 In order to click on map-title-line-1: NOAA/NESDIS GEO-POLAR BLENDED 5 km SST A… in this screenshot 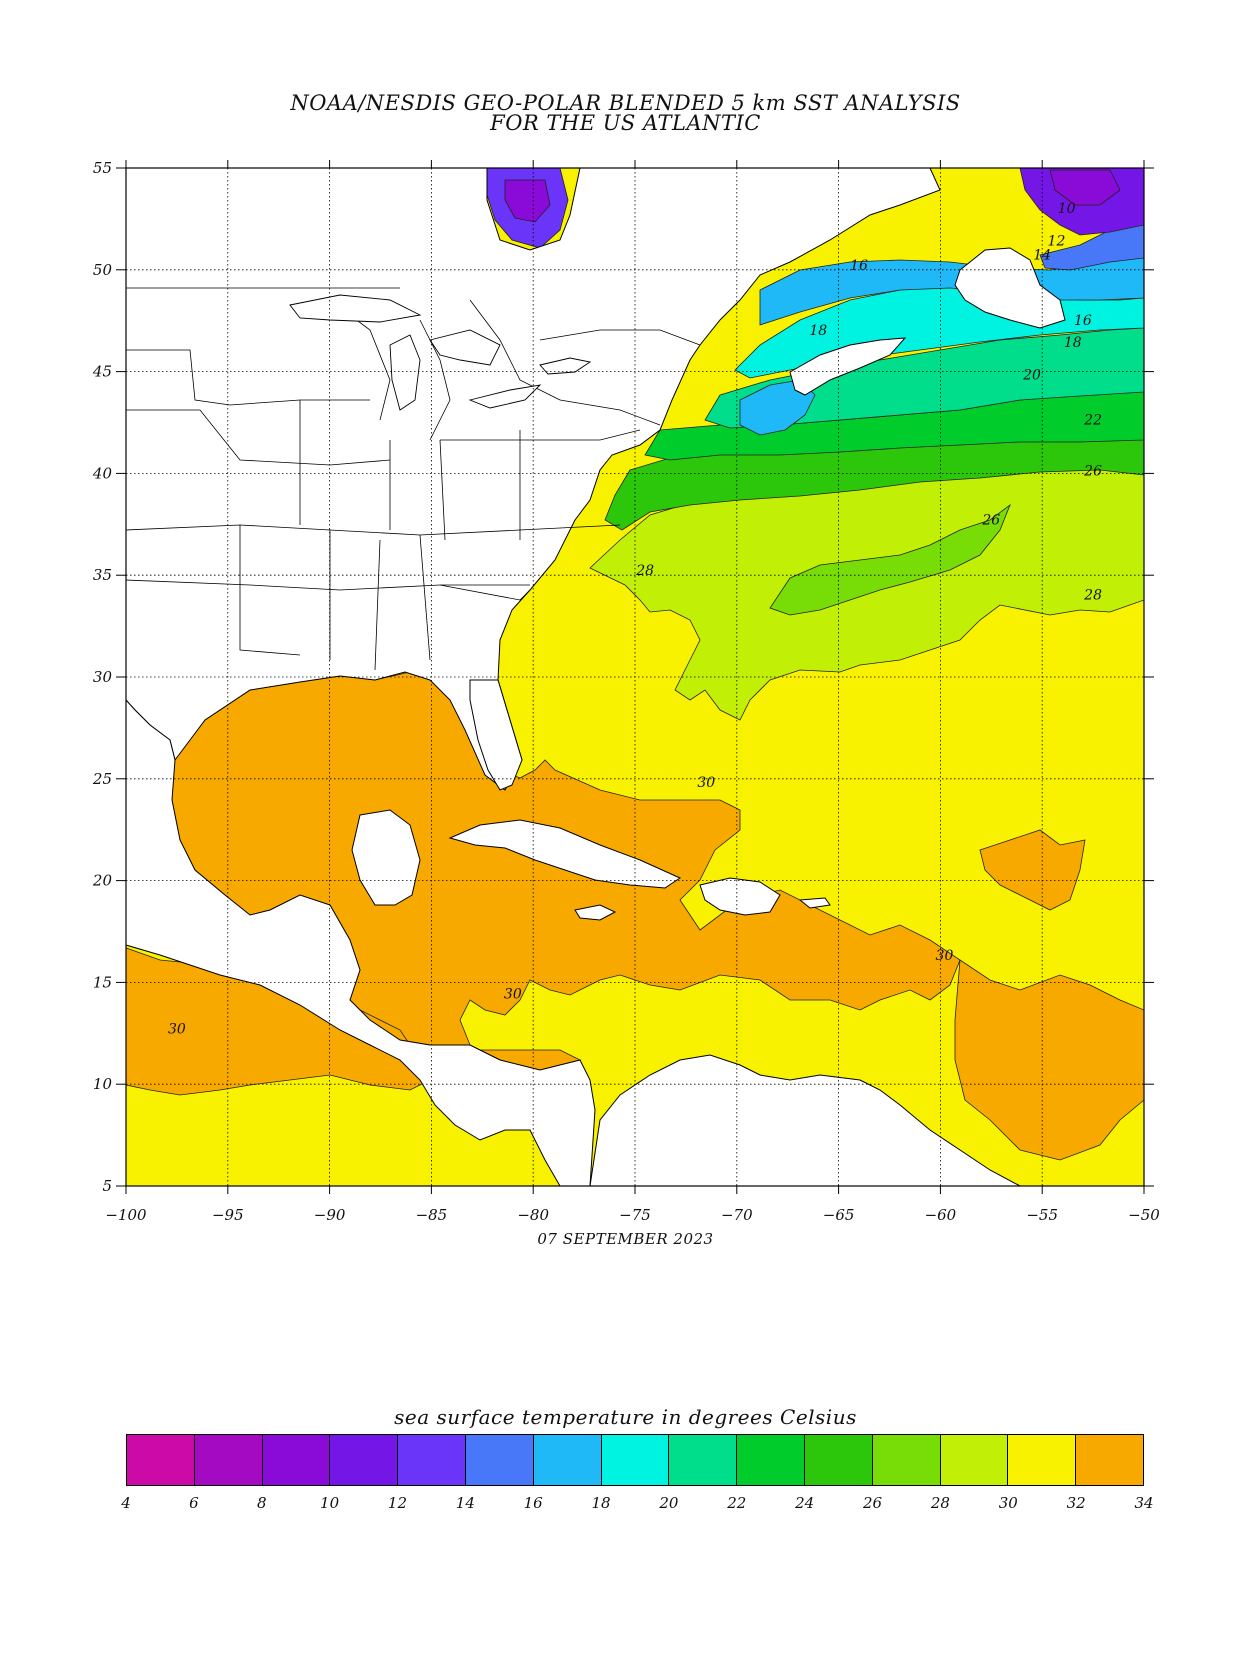, I will do `click(625, 103)`.